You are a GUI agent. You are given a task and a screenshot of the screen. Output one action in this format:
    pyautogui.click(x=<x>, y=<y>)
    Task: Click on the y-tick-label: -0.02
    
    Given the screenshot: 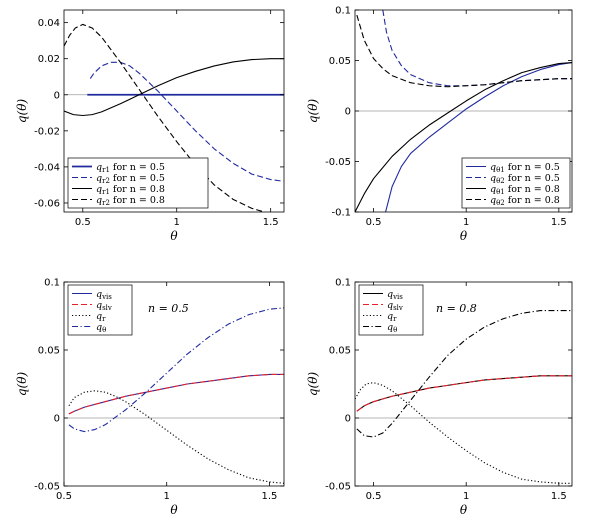 What is the action you would take?
    pyautogui.click(x=47, y=131)
    